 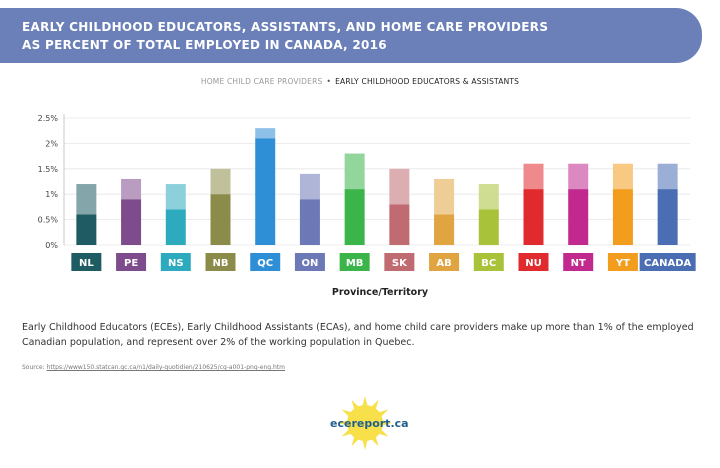 What do you see at coordinates (399, 224) in the screenshot?
I see `bar-ece-sk` at bounding box center [399, 224].